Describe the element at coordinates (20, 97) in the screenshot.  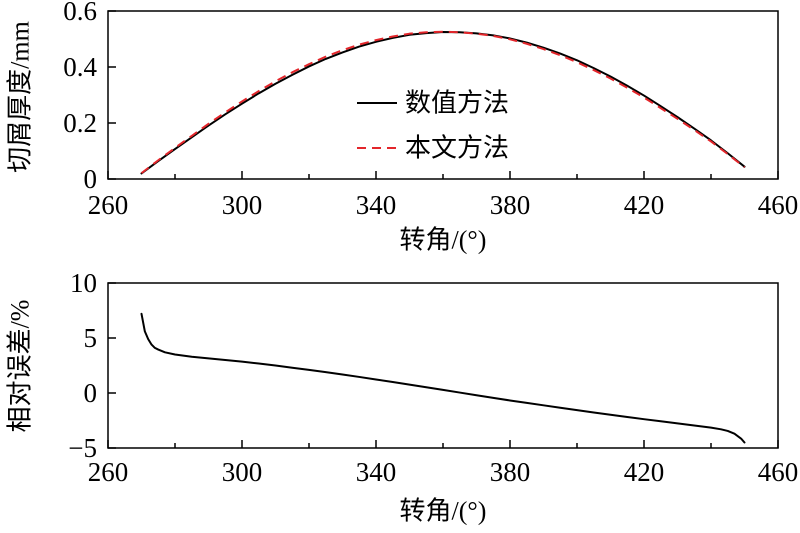
I see `top-y-axis-label: 切屑厚度/mm` at that location.